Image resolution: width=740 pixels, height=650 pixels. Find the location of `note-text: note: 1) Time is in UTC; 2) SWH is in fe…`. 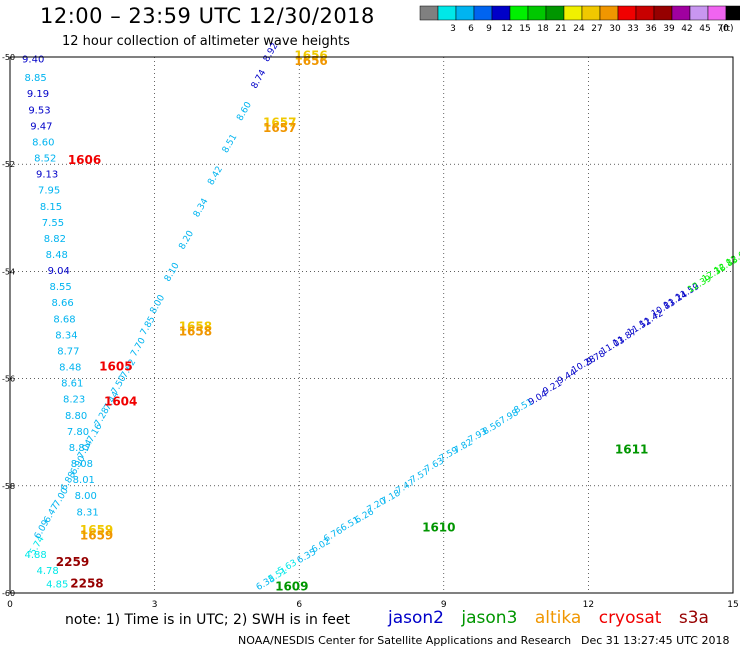

note-text: note: 1) Time is in UTC; 2) SWH is in fe… is located at coordinates (208, 620).